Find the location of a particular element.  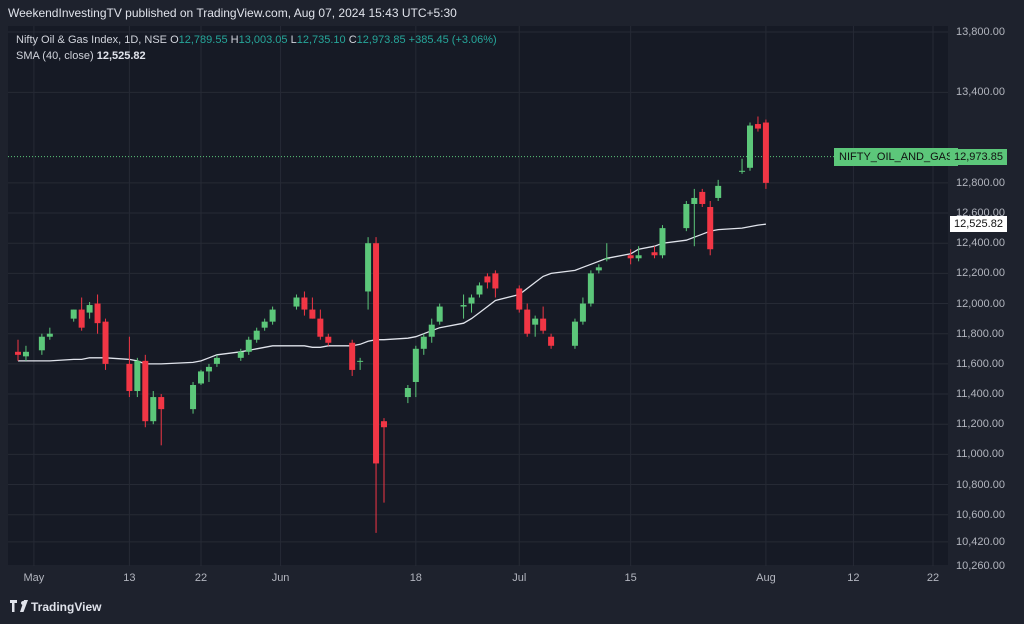

symbol-name: Nifty Oil & Gas Index, 1D, NSE is located at coordinates (91, 40).